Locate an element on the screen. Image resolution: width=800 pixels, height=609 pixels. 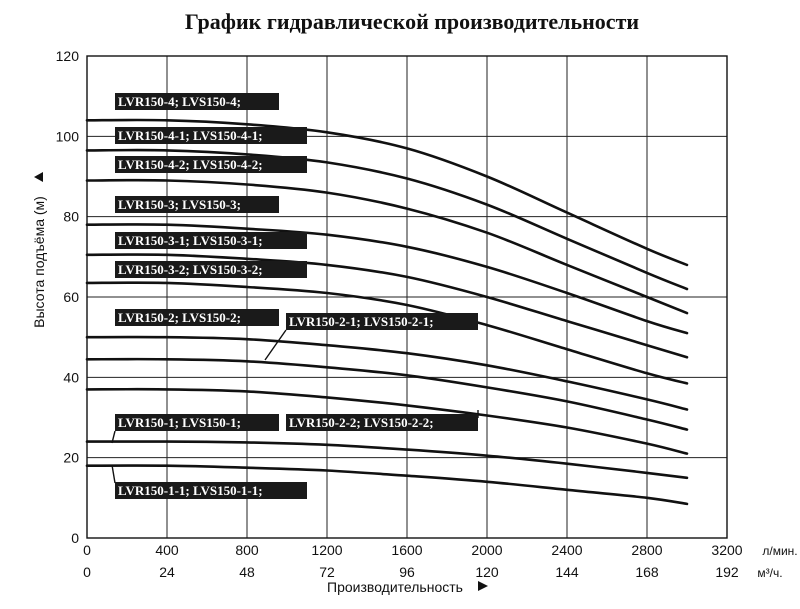
curve-label: LVR150-2-2; LVS150-2-2; is located at coordinates (361, 422).